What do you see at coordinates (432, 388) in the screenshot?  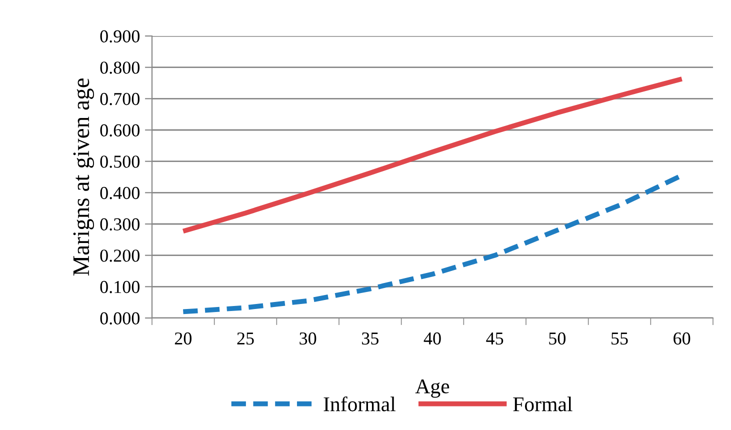 I see `x-axis-title: Age` at bounding box center [432, 388].